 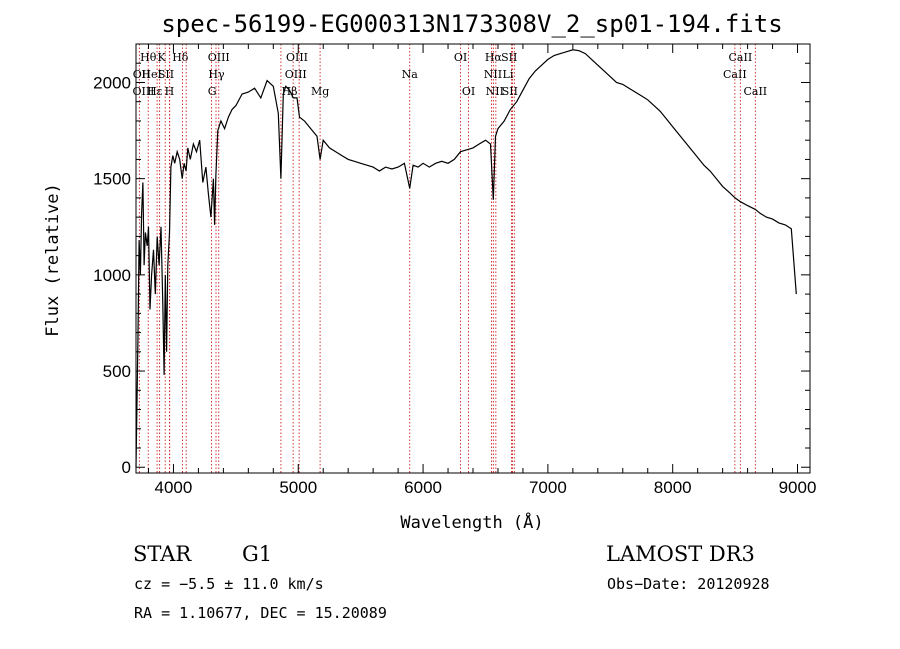 I want to click on line-label-5: Hε, so click(x=155, y=91).